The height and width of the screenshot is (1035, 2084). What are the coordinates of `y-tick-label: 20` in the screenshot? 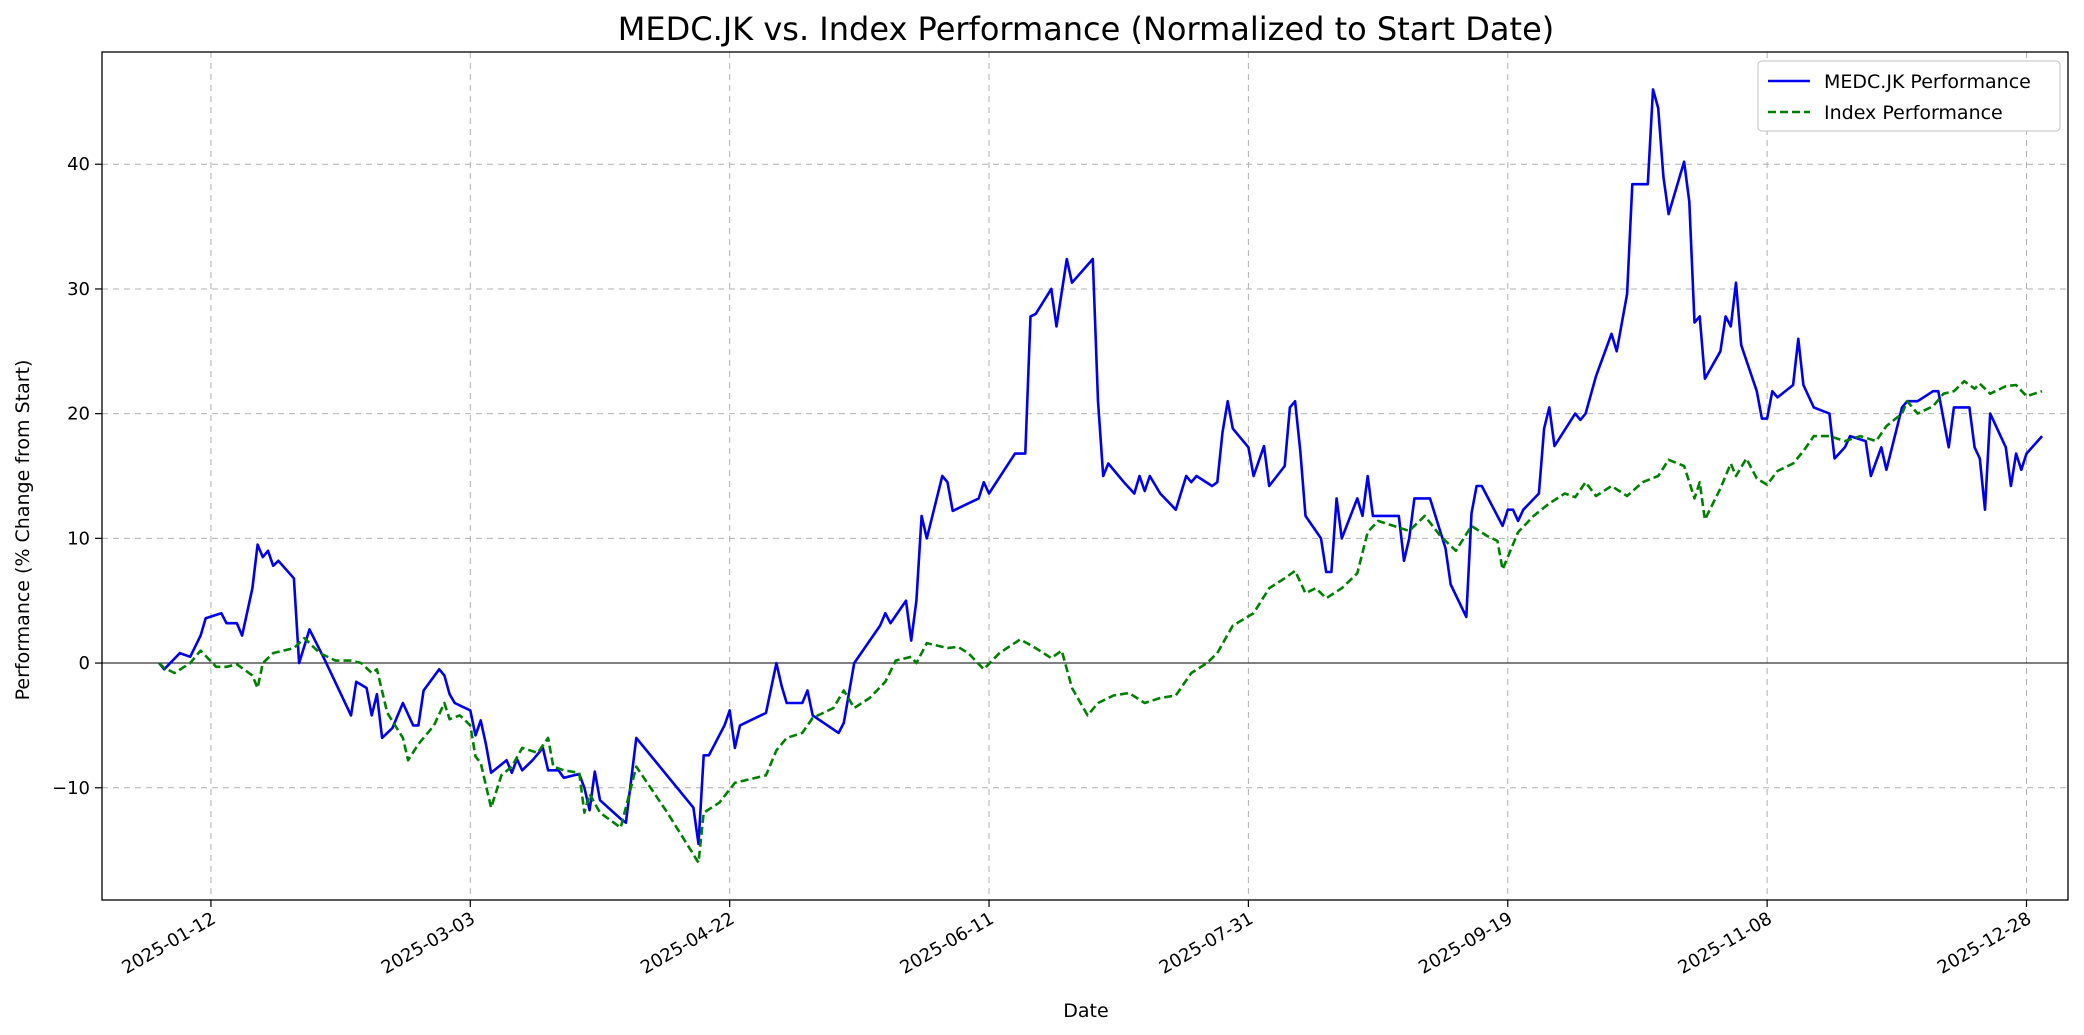 It's located at (78, 414).